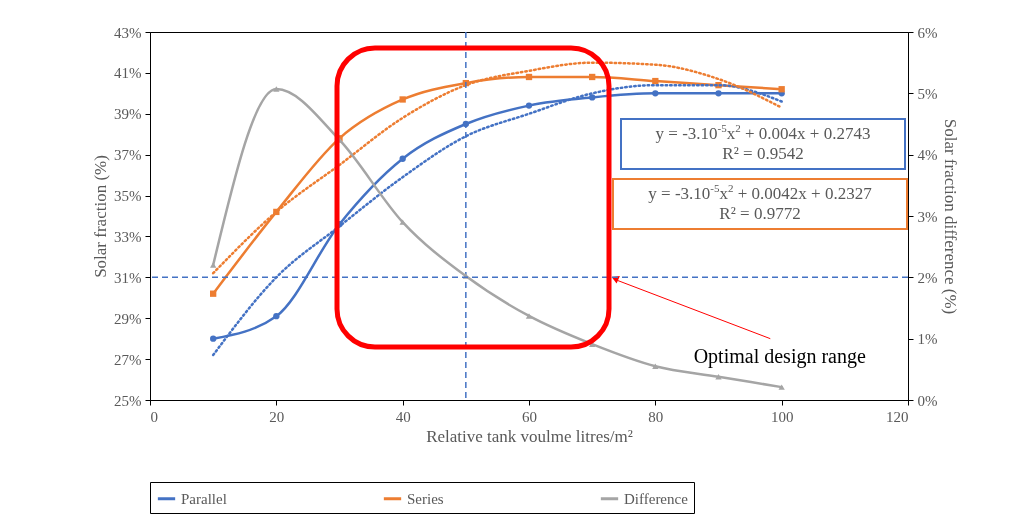 This screenshot has width=1019, height=519. What do you see at coordinates (277, 416) in the screenshot?
I see `x-tick-label: 20` at bounding box center [277, 416].